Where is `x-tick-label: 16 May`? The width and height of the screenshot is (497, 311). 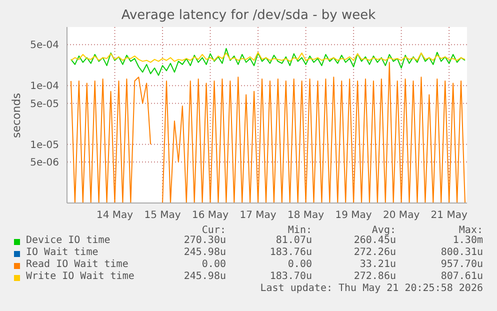 x-tick-label: 16 May is located at coordinates (210, 216).